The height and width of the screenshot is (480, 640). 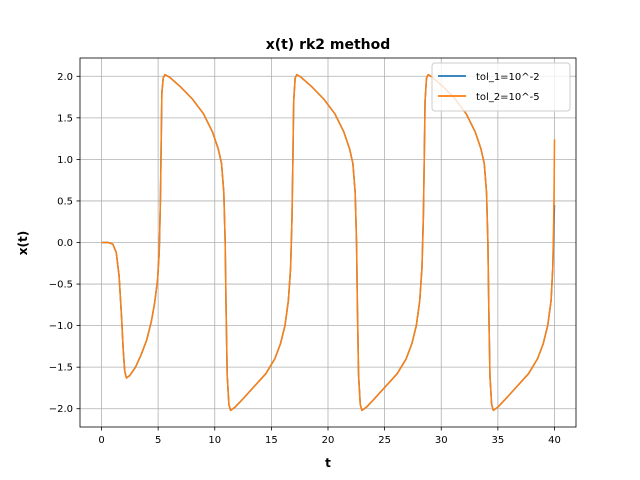 What do you see at coordinates (271, 440) in the screenshot?
I see `x-tick-label: 15` at bounding box center [271, 440].